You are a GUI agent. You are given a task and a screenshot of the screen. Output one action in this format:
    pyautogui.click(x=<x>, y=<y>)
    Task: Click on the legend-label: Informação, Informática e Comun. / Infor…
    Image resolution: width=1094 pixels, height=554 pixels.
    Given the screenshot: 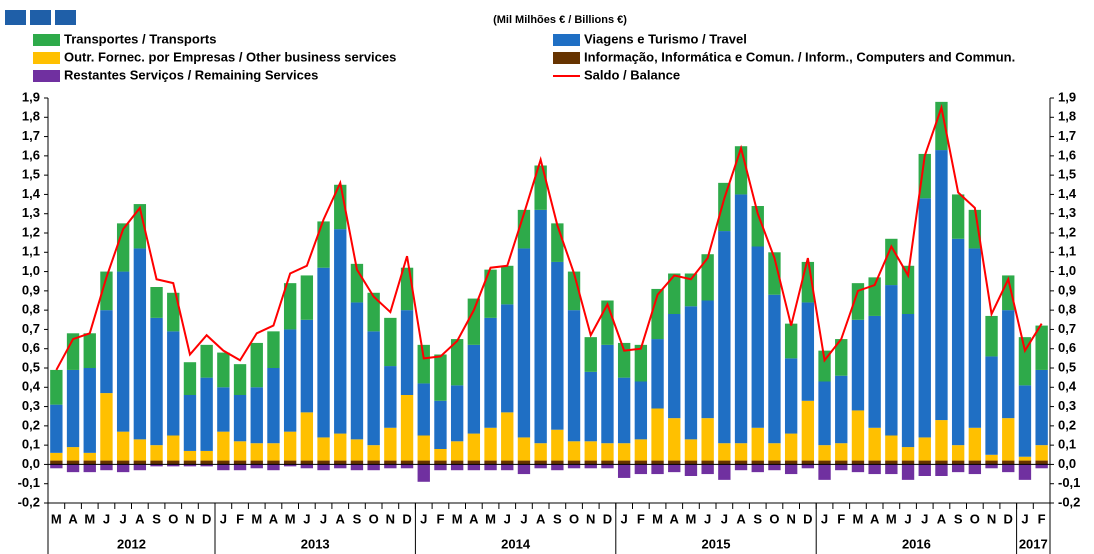 What is the action you would take?
    pyautogui.click(x=799, y=56)
    